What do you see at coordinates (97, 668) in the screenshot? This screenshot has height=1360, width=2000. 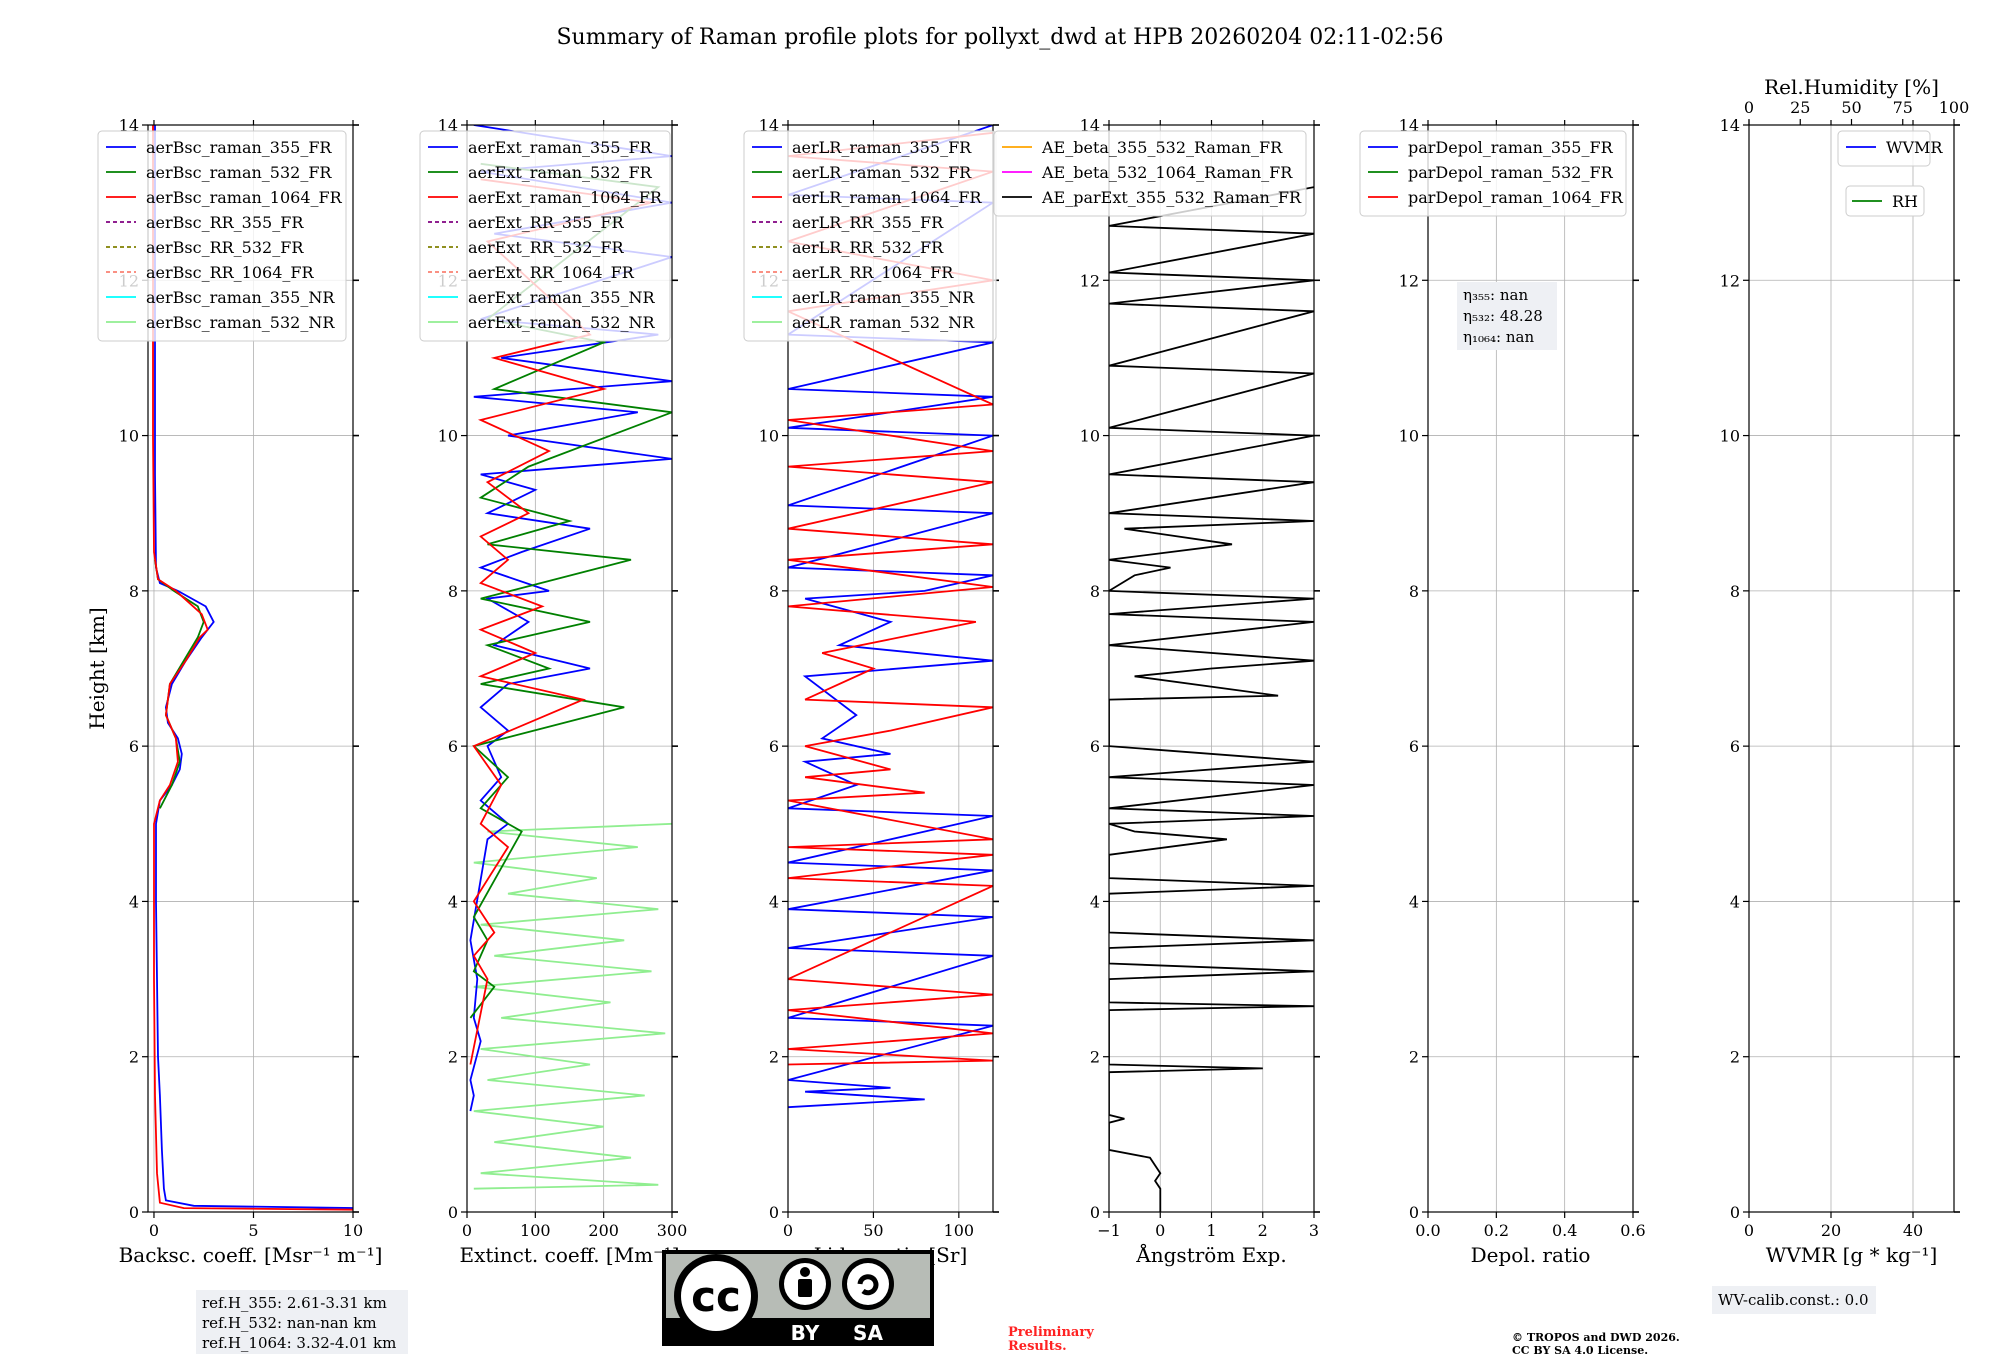 I see `y-axis-label: Height [km]` at bounding box center [97, 668].